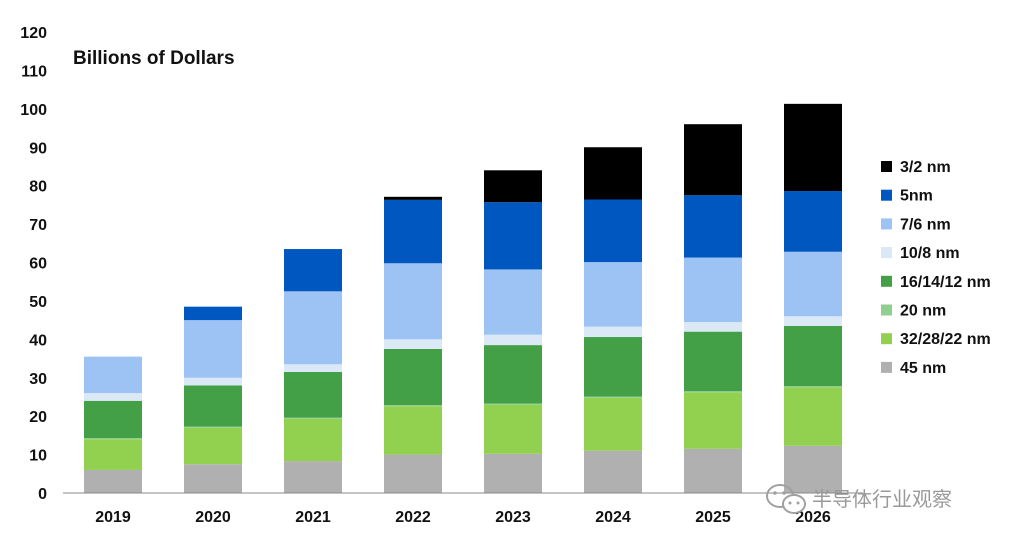 The height and width of the screenshot is (548, 1028). I want to click on legend-item: 10/8 nm, so click(920, 253).